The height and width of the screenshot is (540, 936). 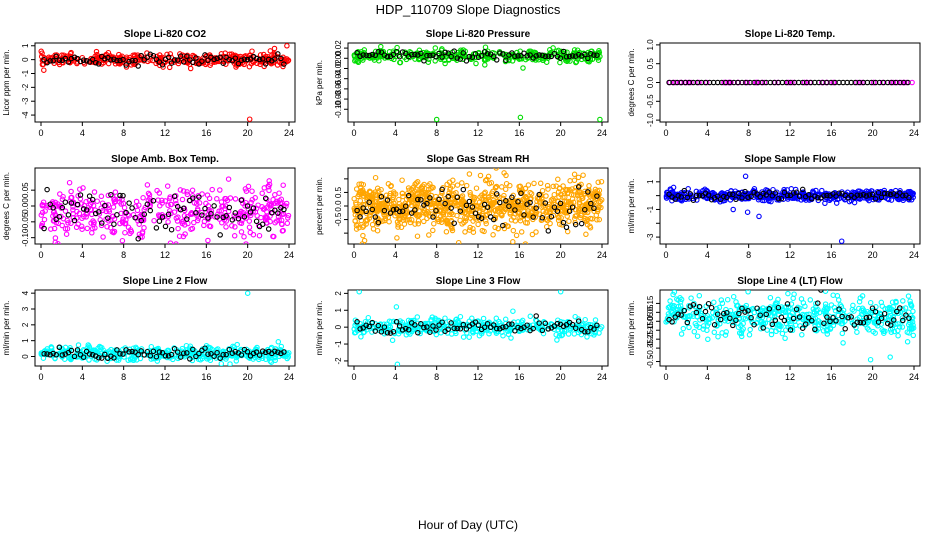 I want to click on y-axis-label: degrees C per min., so click(x=631, y=82).